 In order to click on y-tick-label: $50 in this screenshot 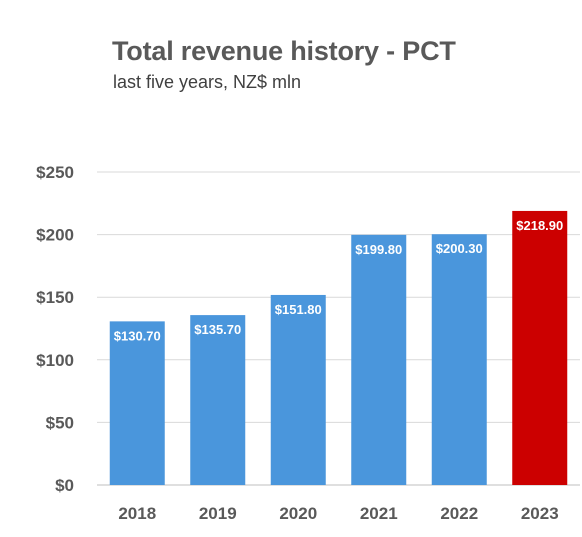, I will do `click(60, 422)`.